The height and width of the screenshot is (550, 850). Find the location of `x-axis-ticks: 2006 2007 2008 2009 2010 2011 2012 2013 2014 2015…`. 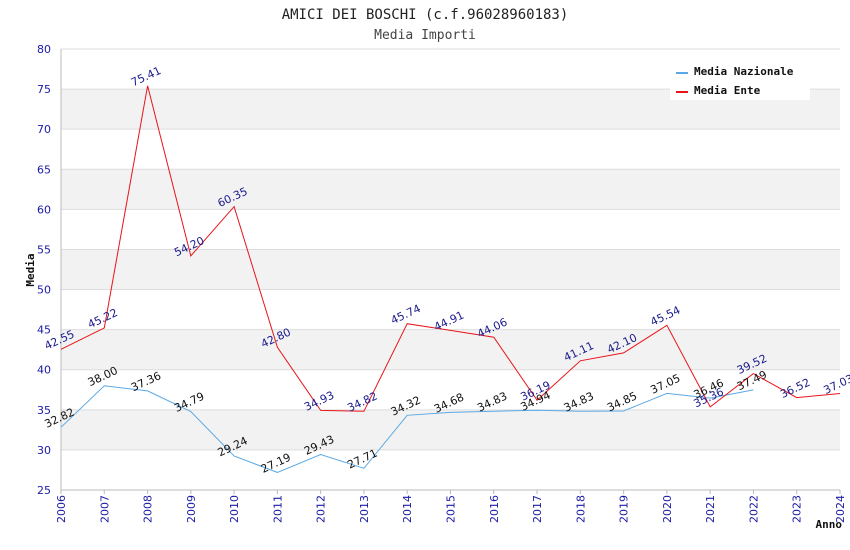

x-axis-ticks: 2006 2007 2008 2009 2010 2011 2012 2013 2014 2015… is located at coordinates (451, 506).